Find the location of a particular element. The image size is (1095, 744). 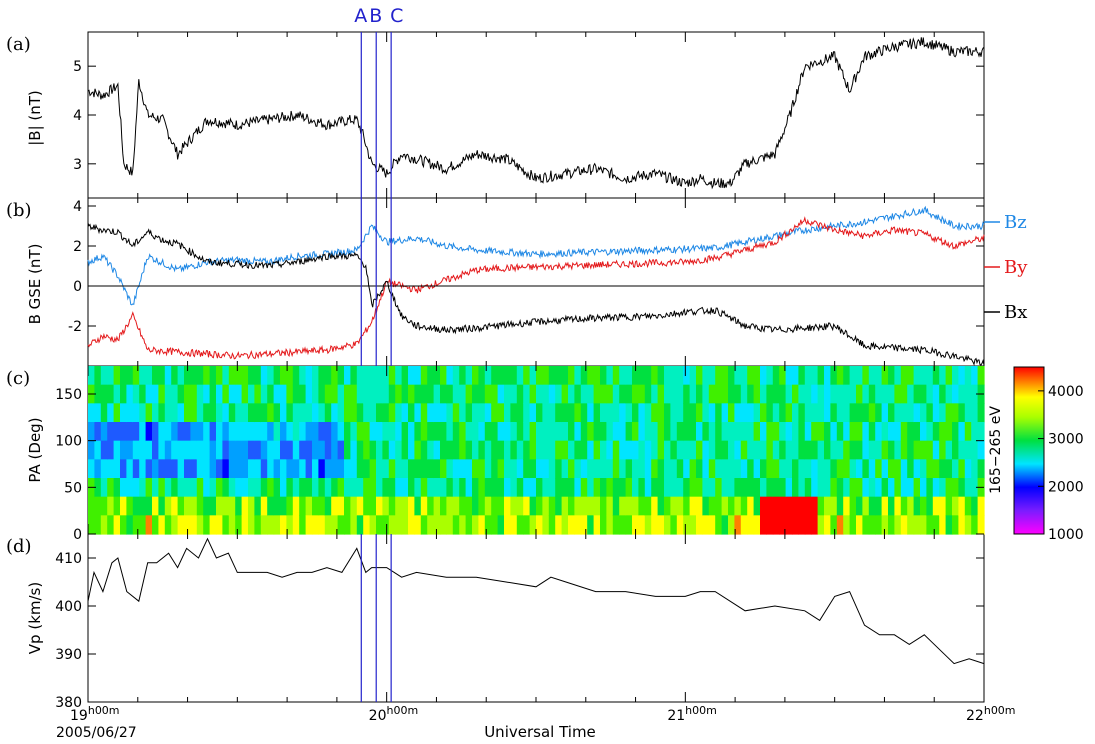

panel-d-ylabel: Vp (km/s) is located at coordinates (35, 618).